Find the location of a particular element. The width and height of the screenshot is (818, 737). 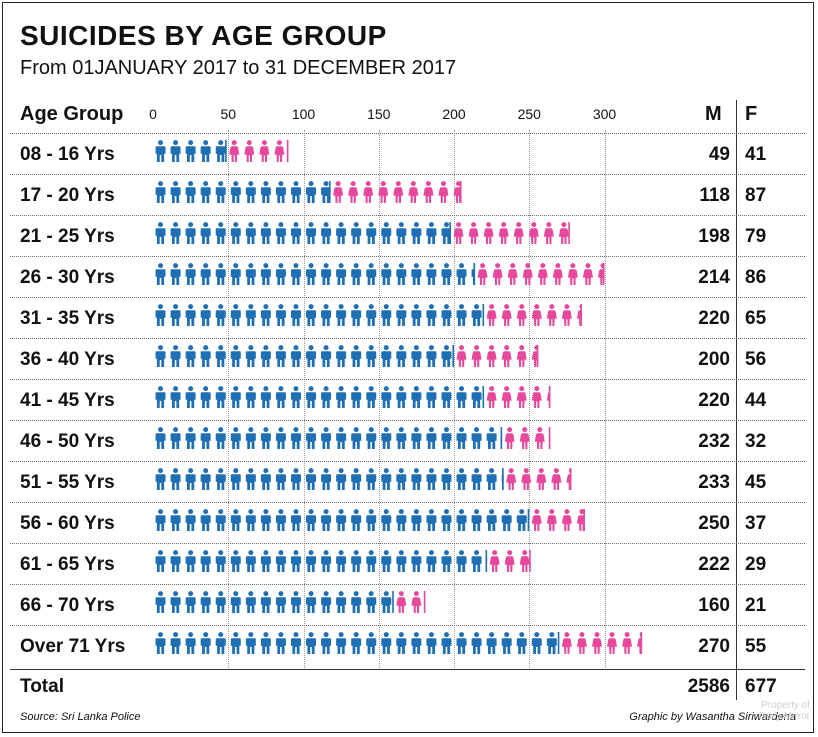

male-value: 160 is located at coordinates (714, 605).